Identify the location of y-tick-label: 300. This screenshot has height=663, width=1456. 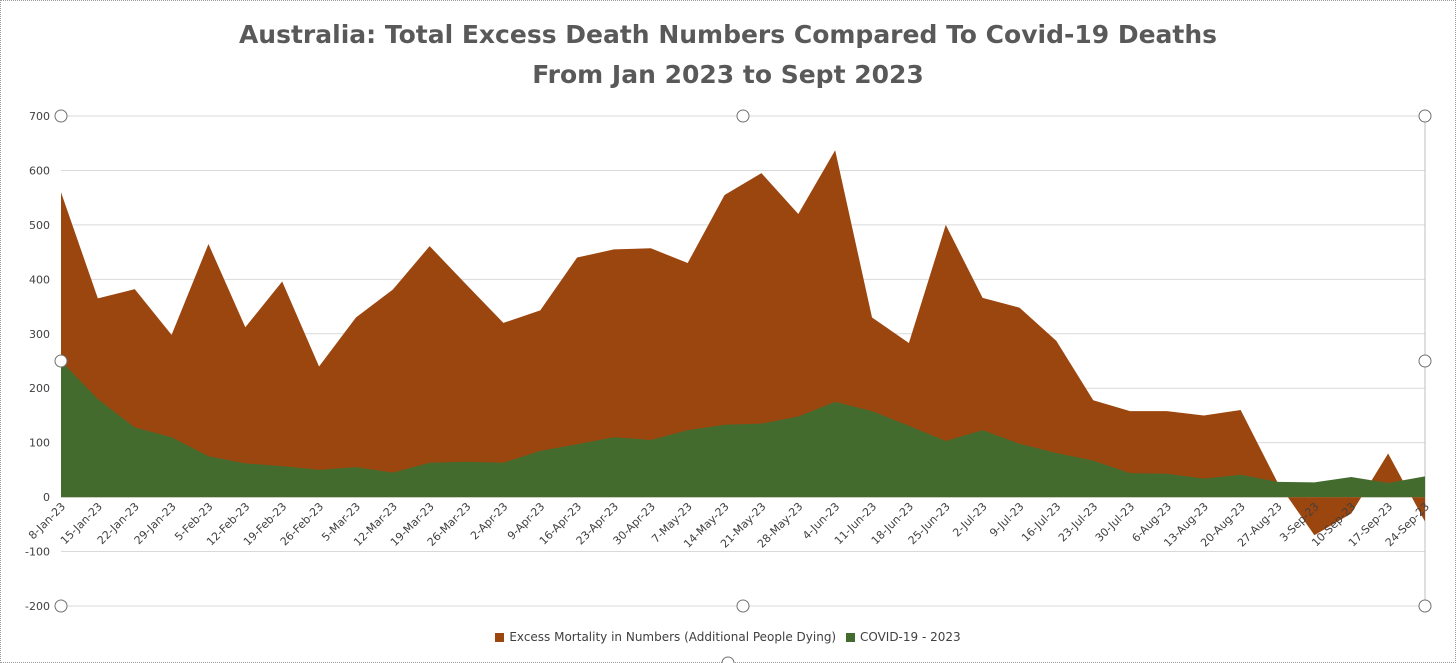
(39, 334).